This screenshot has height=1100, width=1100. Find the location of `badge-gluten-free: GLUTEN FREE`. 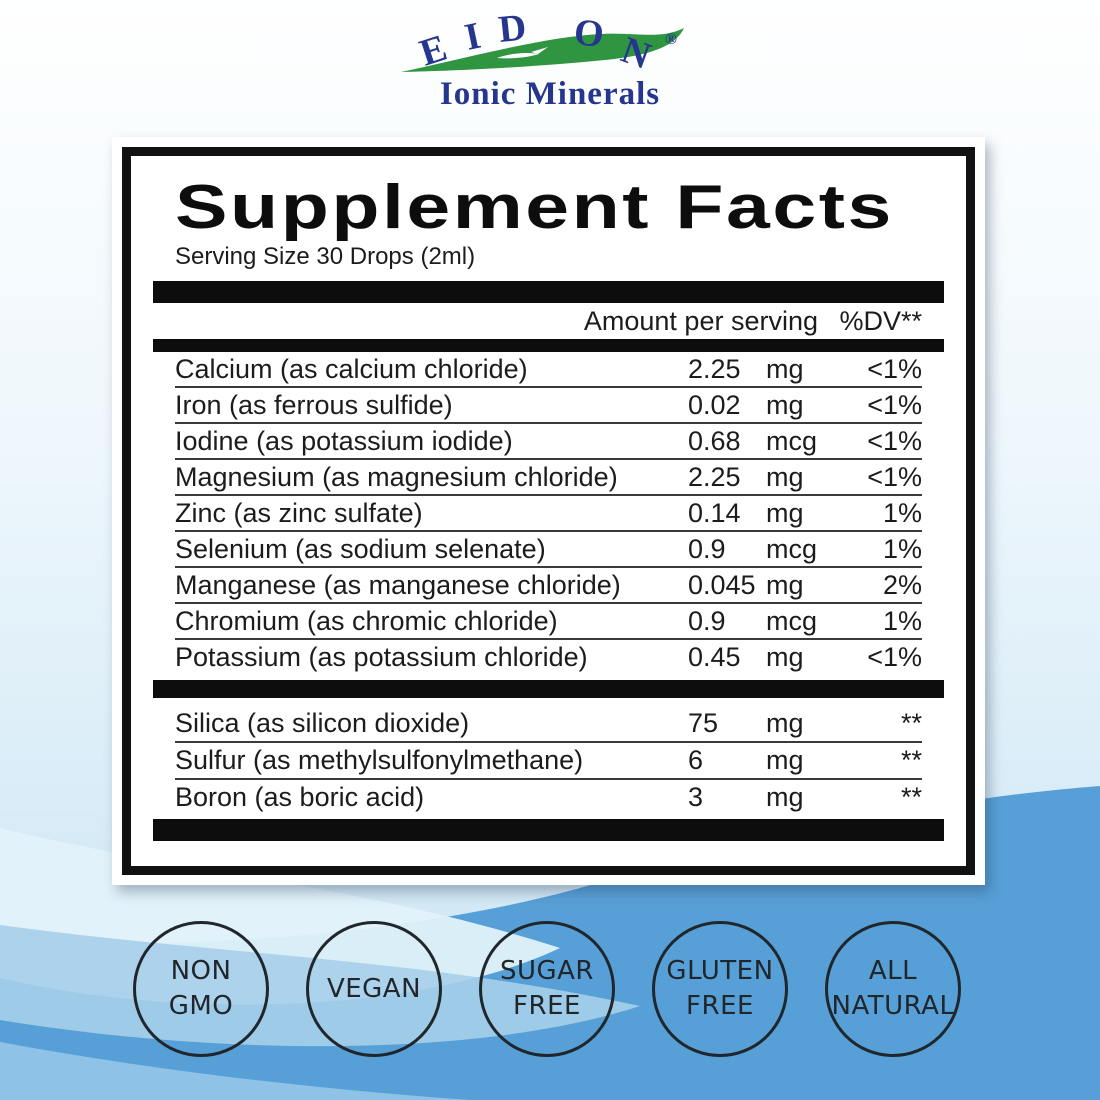

badge-gluten-free: GLUTEN FREE is located at coordinates (720, 989).